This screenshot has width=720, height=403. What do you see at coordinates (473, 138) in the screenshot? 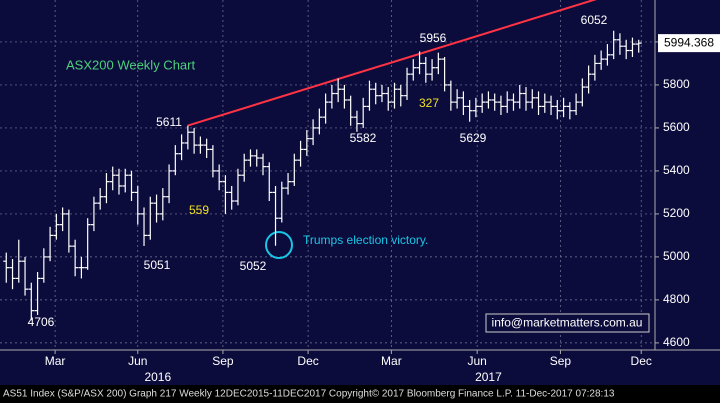
I see `annotation: 5629` at bounding box center [473, 138].